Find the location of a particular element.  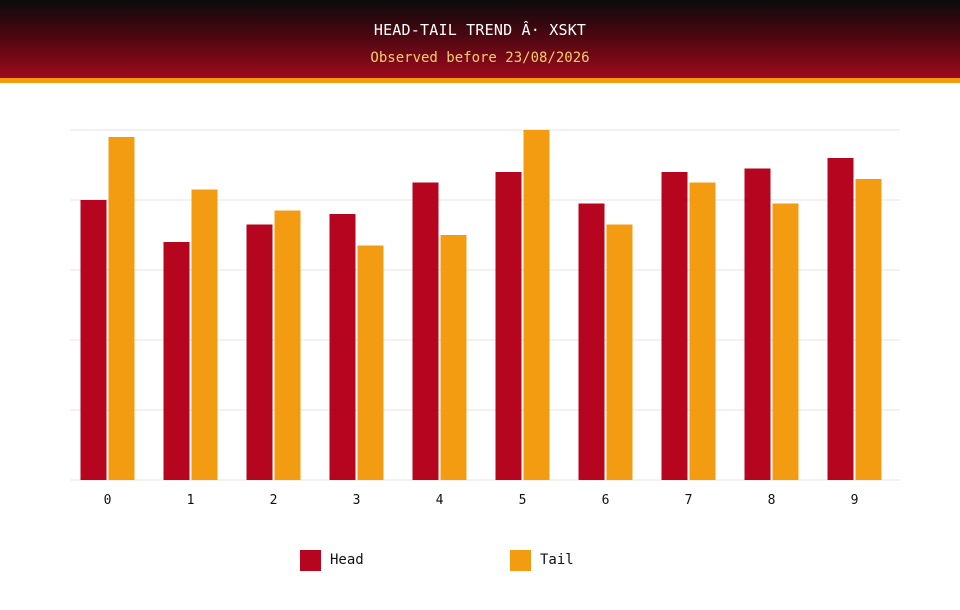

x-tick-label: 3 is located at coordinates (357, 500).